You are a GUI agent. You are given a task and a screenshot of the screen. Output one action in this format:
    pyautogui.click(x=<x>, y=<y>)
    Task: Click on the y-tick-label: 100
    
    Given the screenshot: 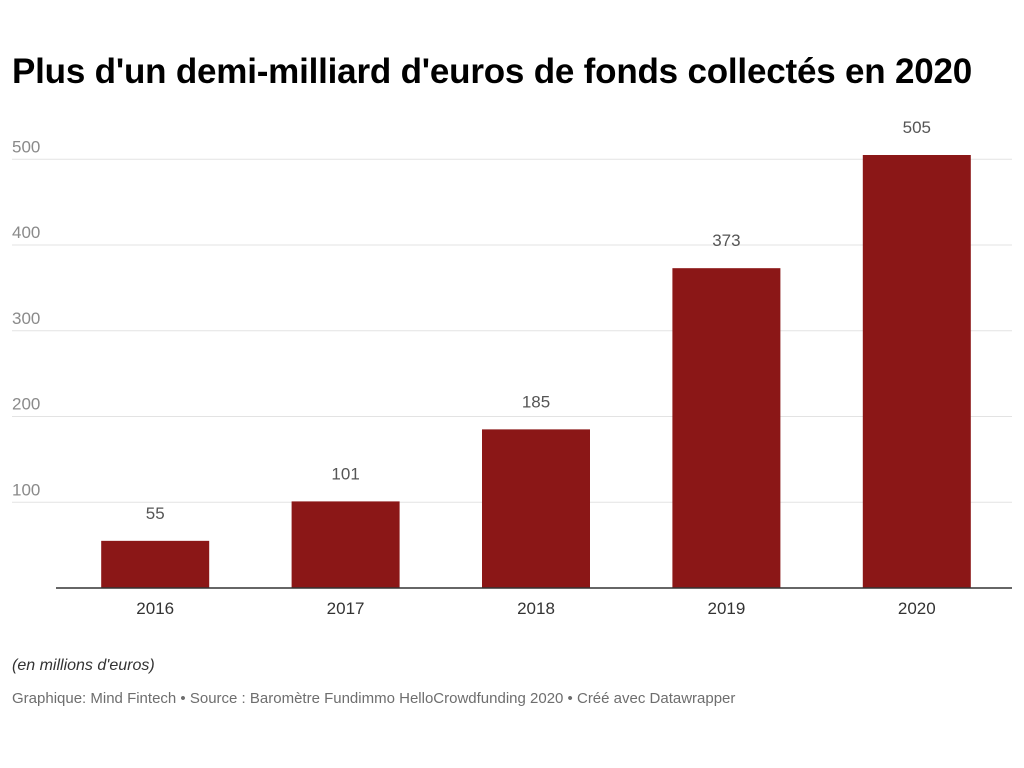 What is the action you would take?
    pyautogui.click(x=26, y=489)
    